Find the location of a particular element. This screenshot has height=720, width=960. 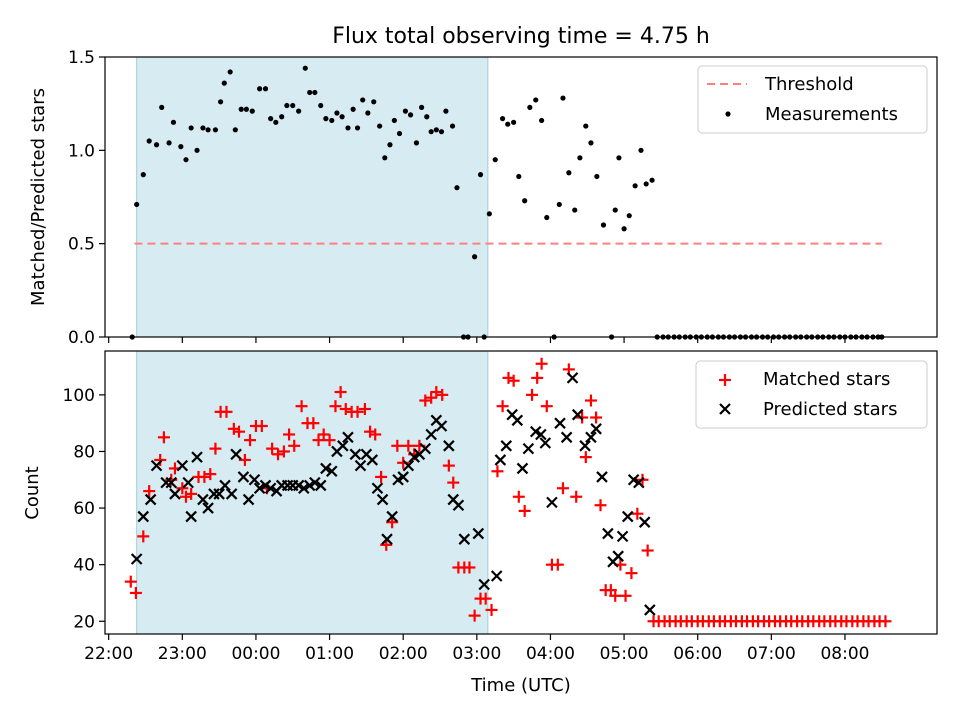

upper-legend-box is located at coordinates (812, 99).